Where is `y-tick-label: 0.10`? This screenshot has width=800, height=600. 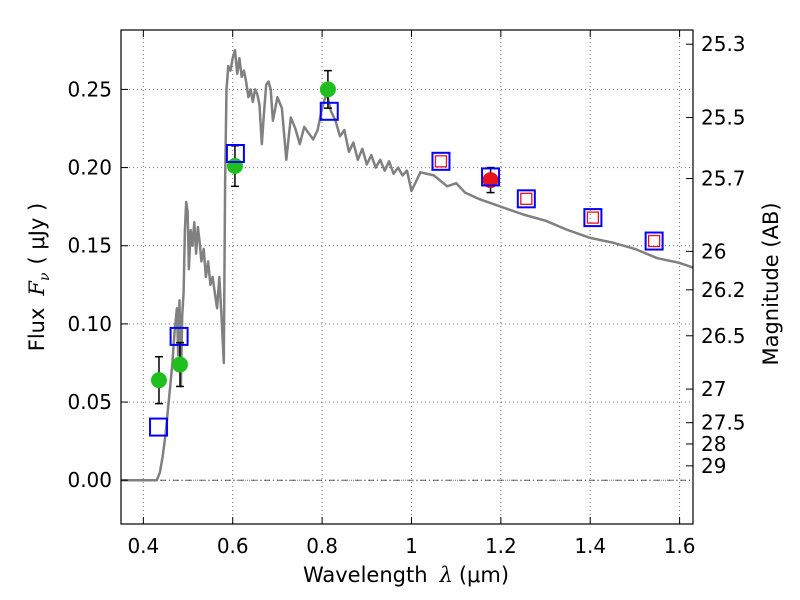 y-tick-label: 0.10 is located at coordinates (89, 324).